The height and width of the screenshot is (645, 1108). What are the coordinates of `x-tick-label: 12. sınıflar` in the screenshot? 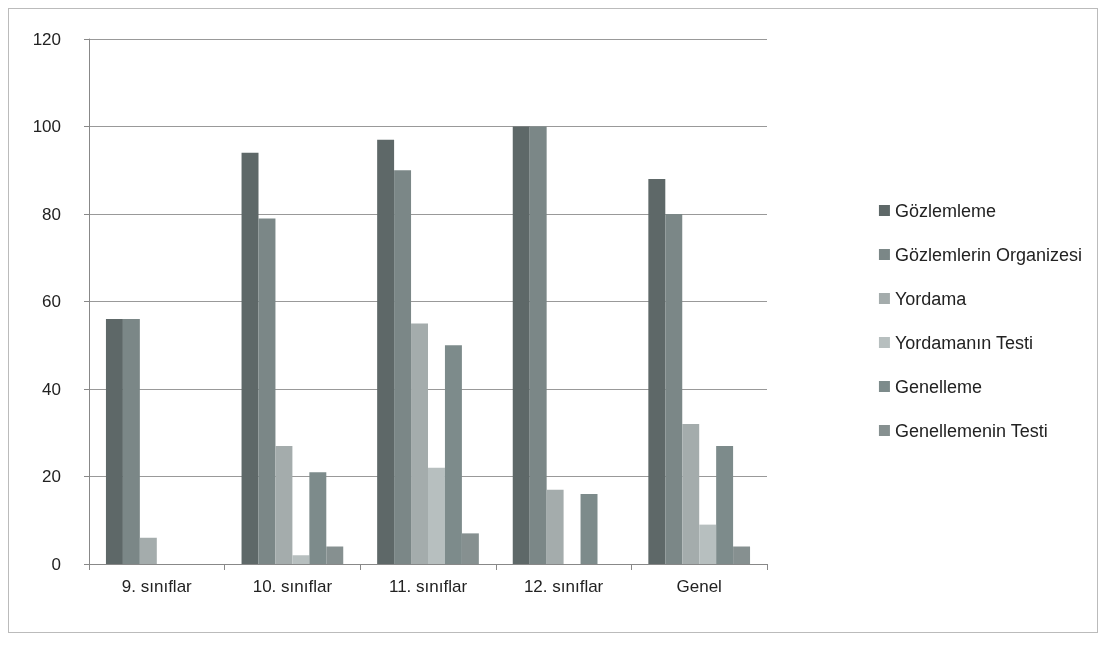 It's located at (563, 586).